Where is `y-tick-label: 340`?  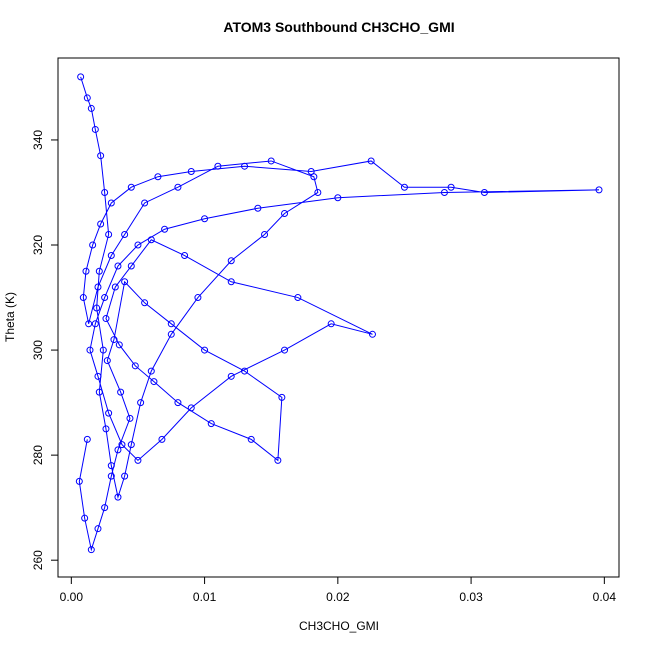 y-tick-label: 340 is located at coordinates (38, 140).